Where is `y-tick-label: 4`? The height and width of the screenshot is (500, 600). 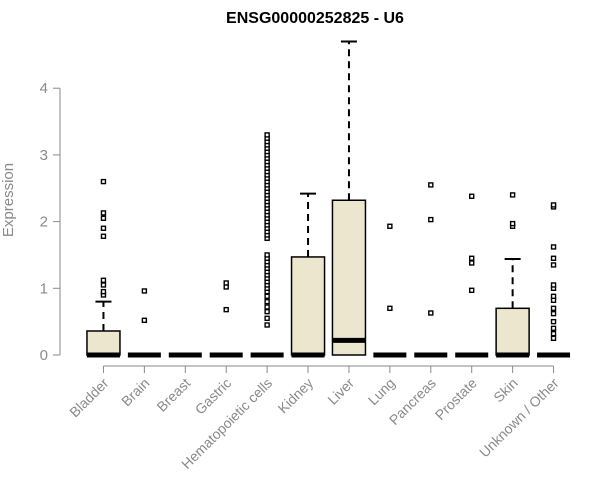
y-tick-label: 4 is located at coordinates (44, 88).